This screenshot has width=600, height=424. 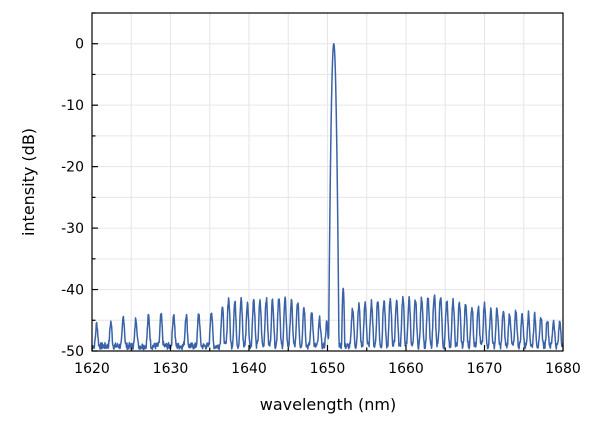 What do you see at coordinates (72, 106) in the screenshot?
I see `y-tick-label: -10` at bounding box center [72, 106].